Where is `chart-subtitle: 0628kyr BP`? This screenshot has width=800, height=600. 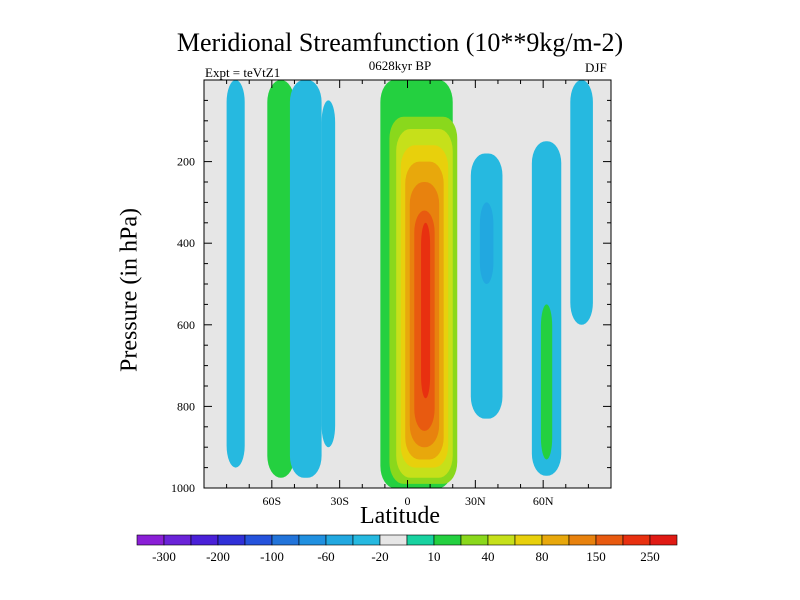 chart-subtitle: 0628kyr BP is located at coordinates (400, 65).